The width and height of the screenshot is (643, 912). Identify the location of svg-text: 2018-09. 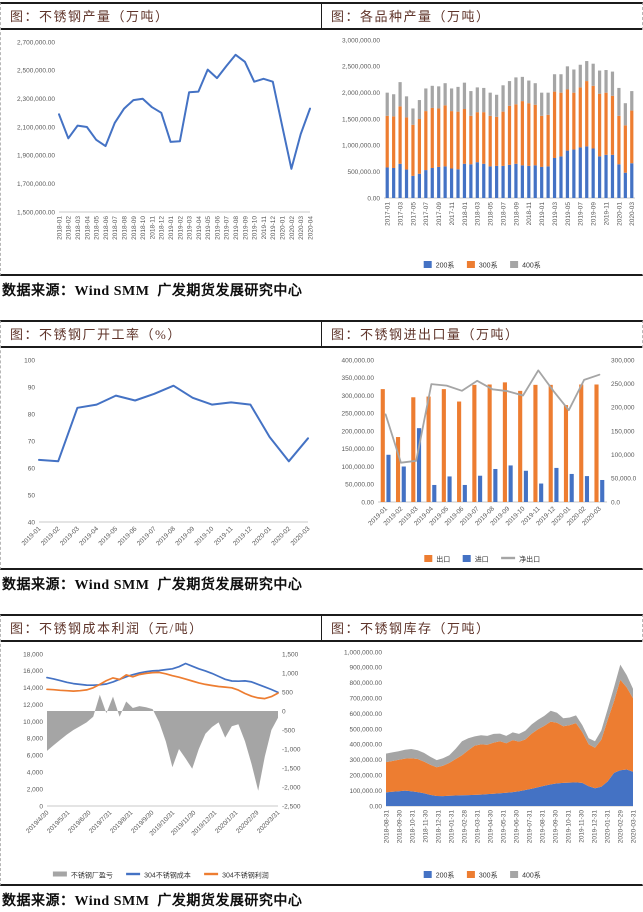
(516, 214).